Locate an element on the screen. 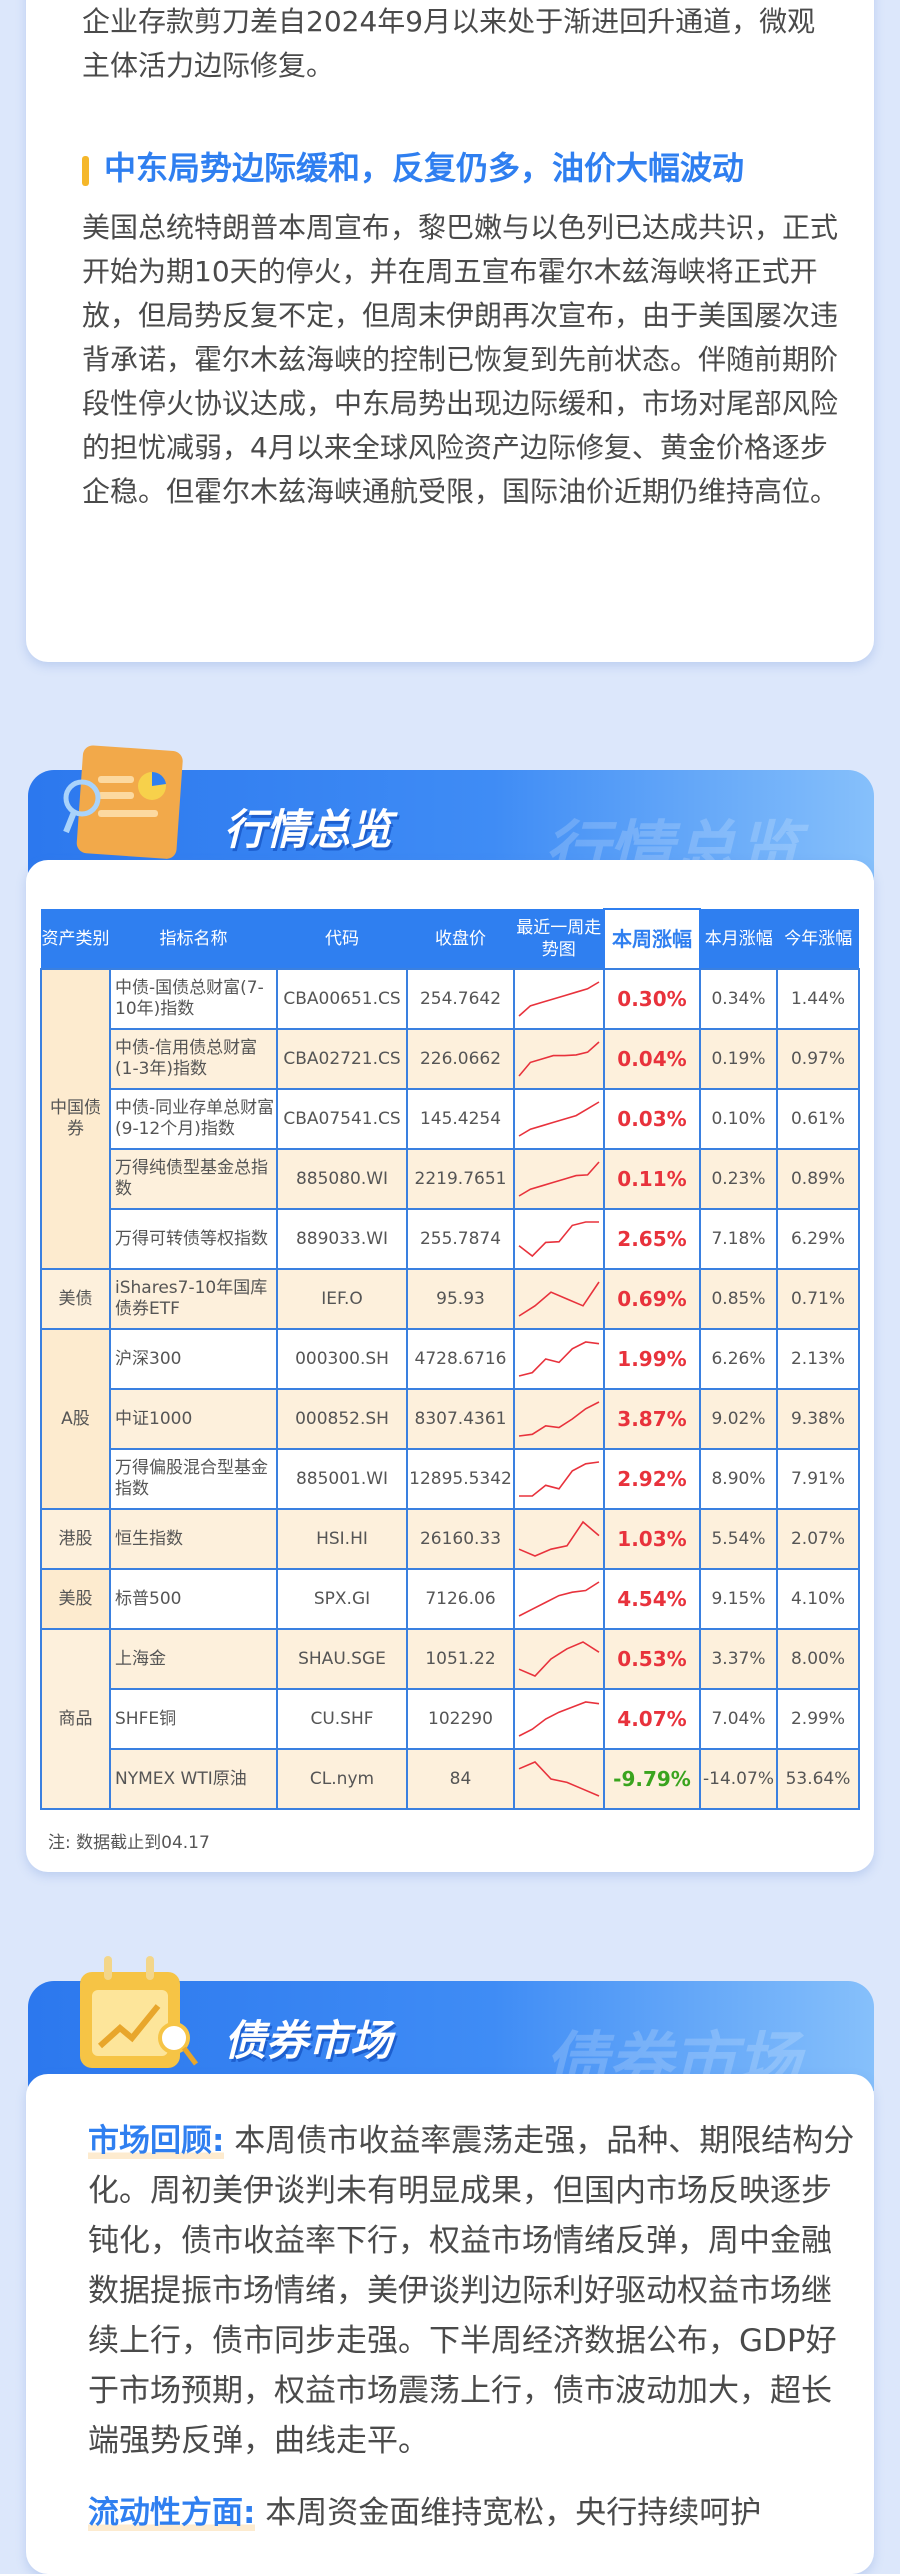 Image resolution: width=900 pixels, height=2574 pixels. ytd-change: 7.91% is located at coordinates (818, 1479).